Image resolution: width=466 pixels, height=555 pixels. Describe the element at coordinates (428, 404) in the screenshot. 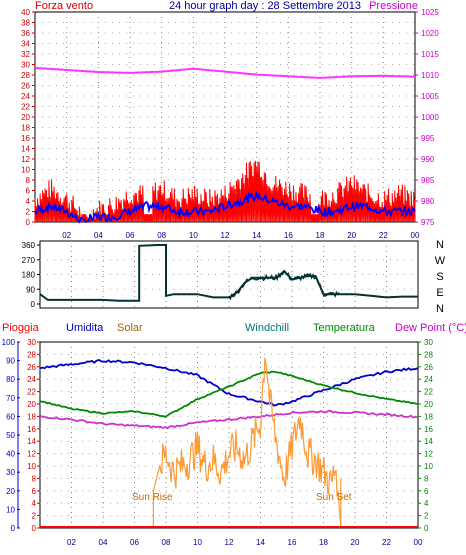

I see `temperature-tick-label: 20` at that location.